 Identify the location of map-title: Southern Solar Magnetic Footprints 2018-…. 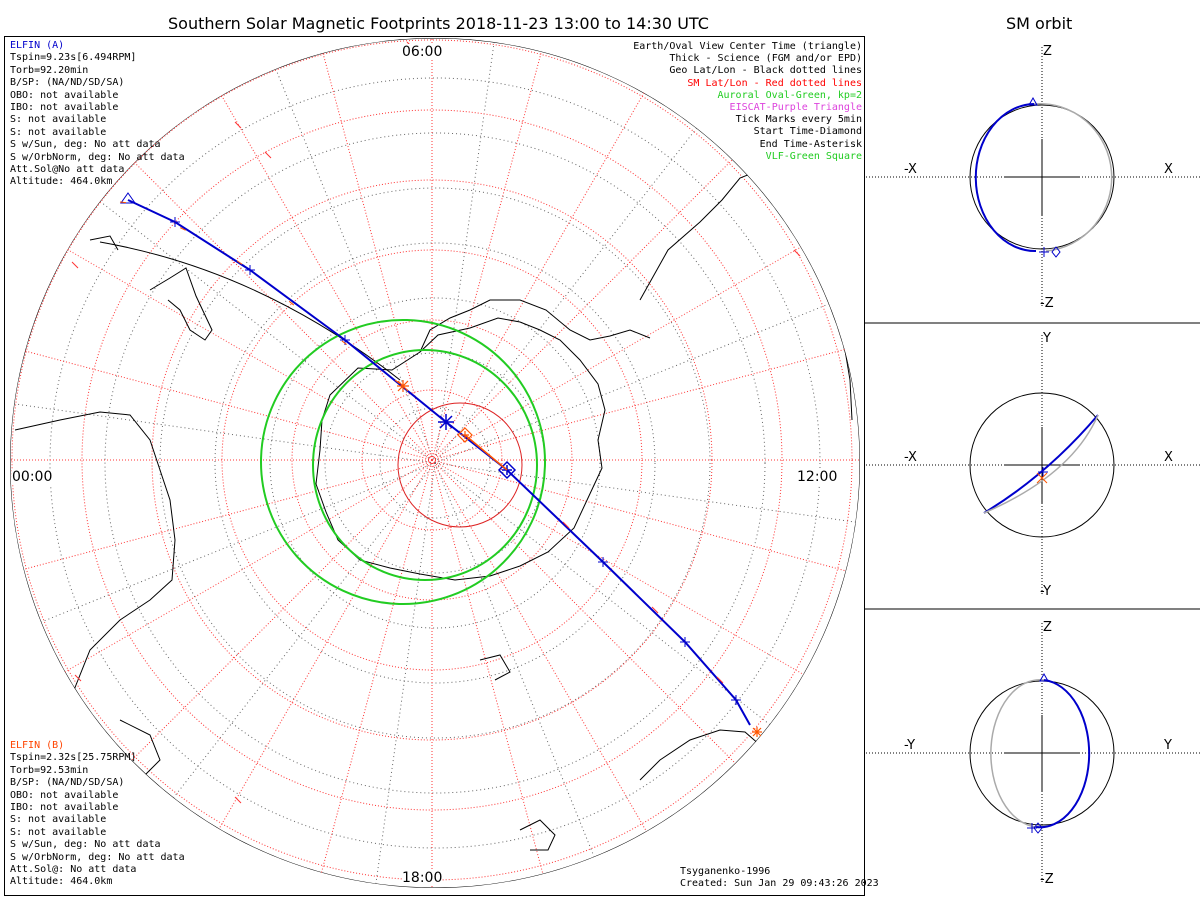
(438, 23).